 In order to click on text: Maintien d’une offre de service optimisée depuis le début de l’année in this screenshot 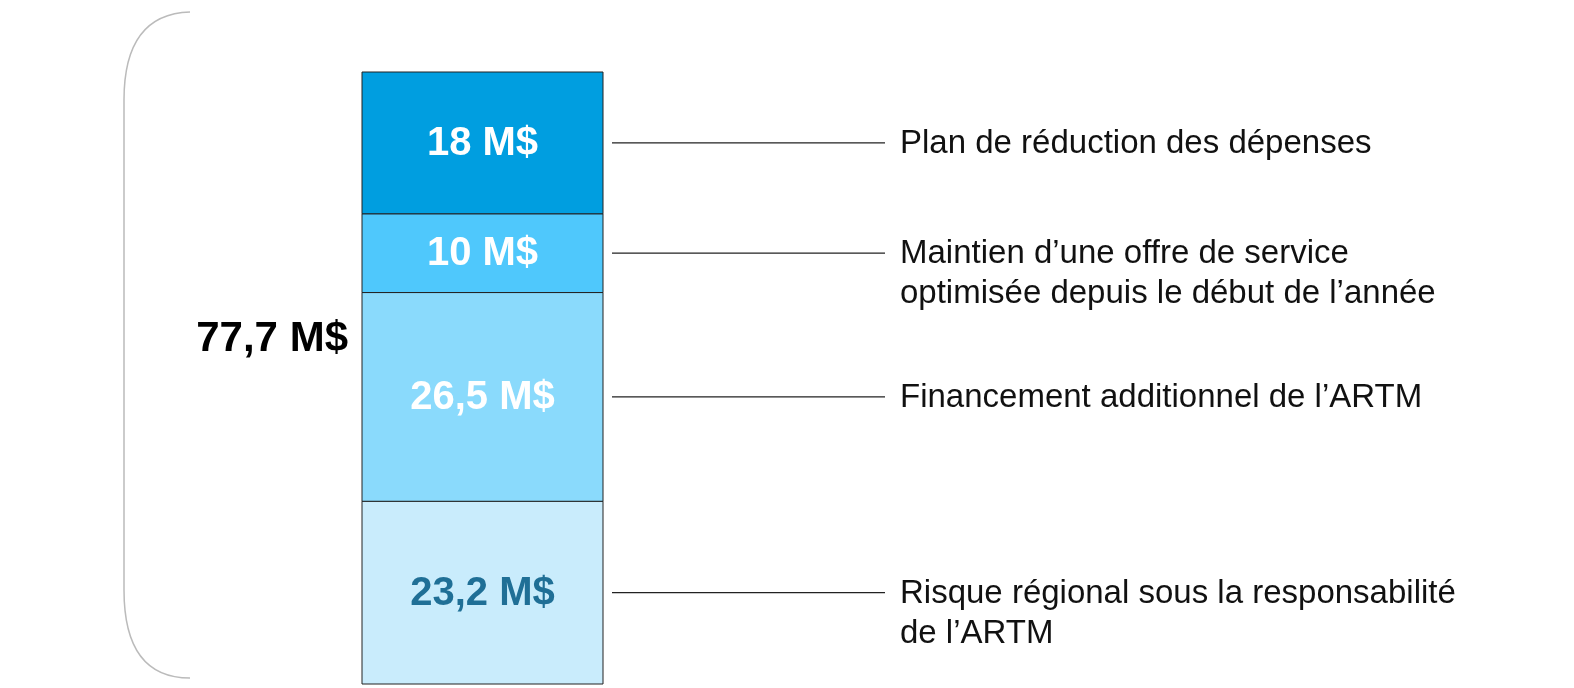, I will do `click(1168, 272)`.